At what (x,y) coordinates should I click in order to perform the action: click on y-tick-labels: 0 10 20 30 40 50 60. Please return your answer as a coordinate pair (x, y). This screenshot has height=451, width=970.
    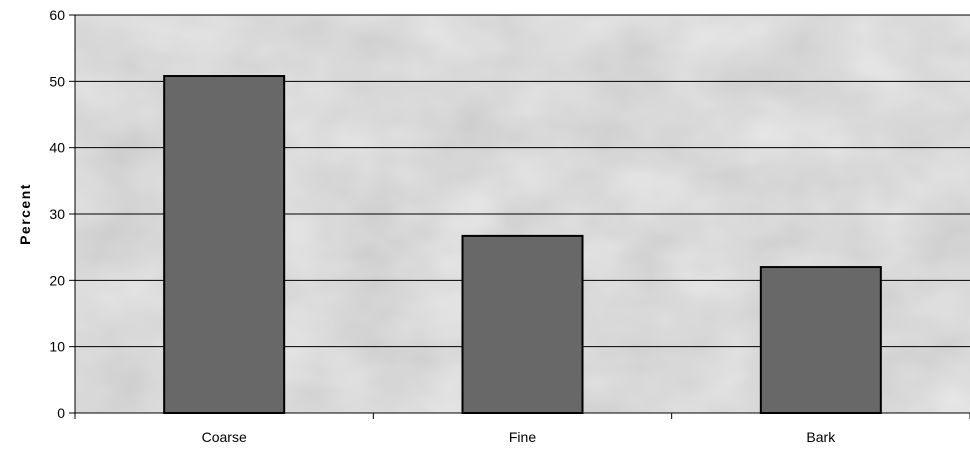
    Looking at the image, I should click on (57, 214).